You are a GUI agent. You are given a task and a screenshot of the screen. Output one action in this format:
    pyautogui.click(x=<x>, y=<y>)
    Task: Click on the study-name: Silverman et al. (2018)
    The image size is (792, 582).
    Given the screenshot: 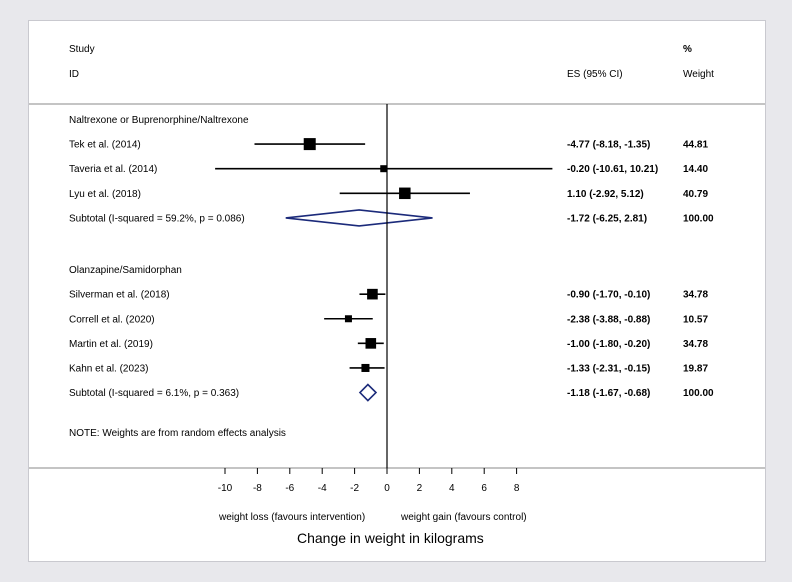 What is the action you would take?
    pyautogui.click(x=119, y=295)
    